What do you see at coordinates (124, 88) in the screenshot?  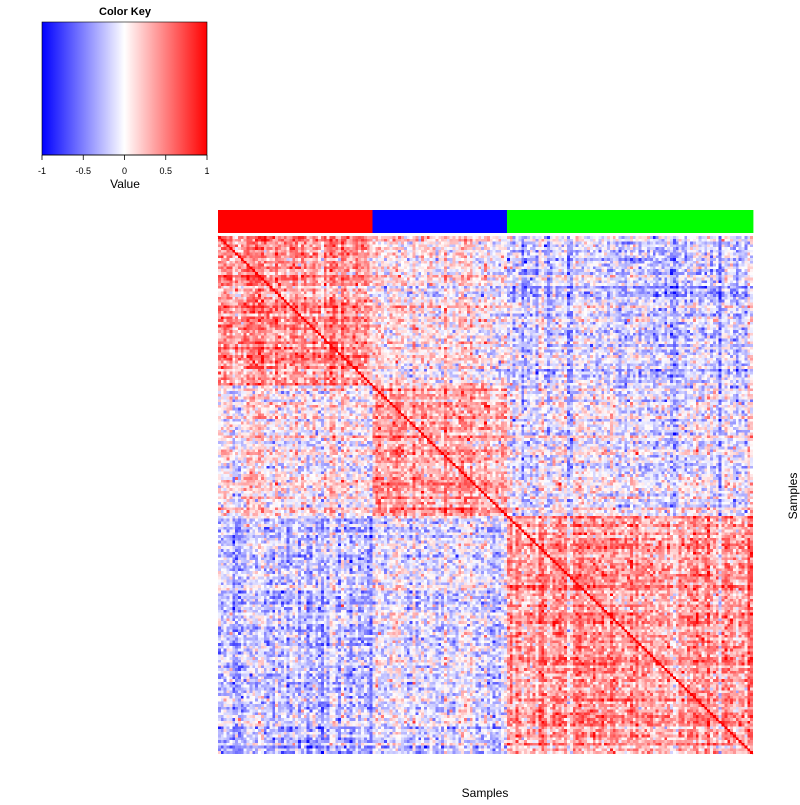 I see `color-key-gradient` at bounding box center [124, 88].